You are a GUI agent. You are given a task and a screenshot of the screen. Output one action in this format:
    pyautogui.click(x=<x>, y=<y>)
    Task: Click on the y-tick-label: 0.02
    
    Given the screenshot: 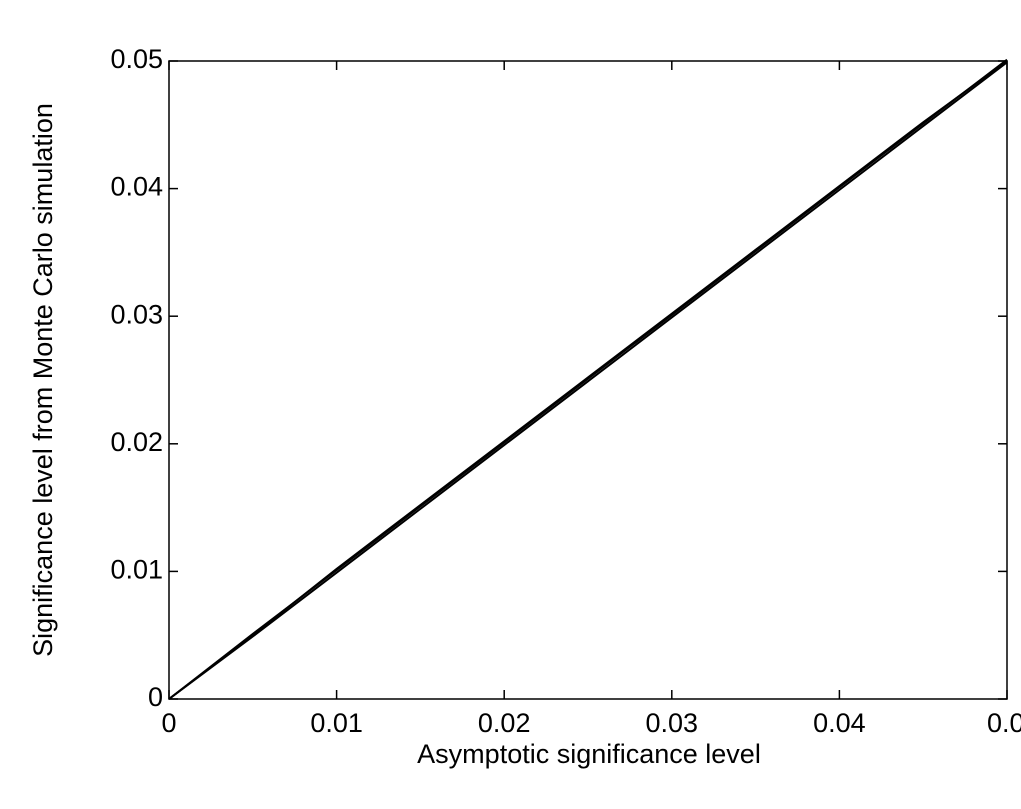 What is the action you would take?
    pyautogui.click(x=136, y=442)
    